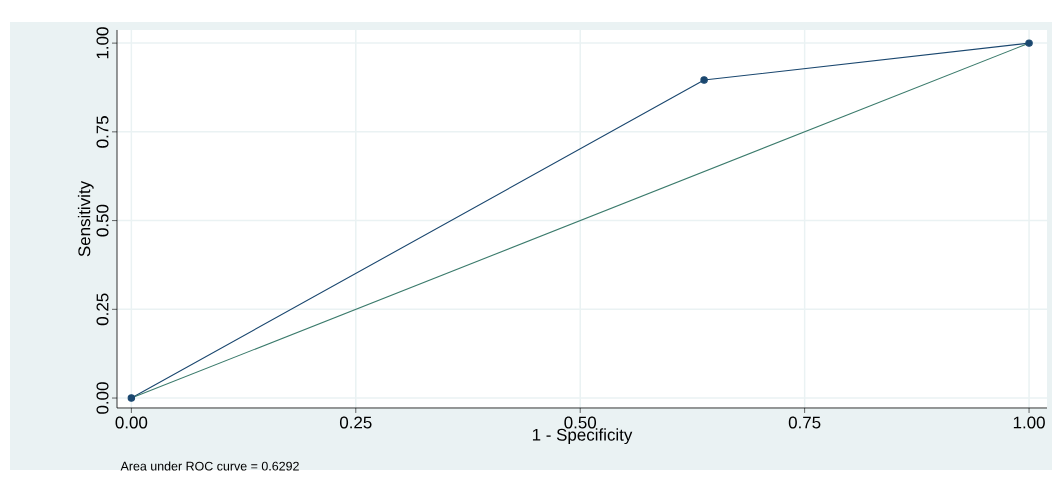 The width and height of the screenshot is (1062, 483). Describe the element at coordinates (209, 466) in the screenshot. I see `text: Area under ROC curve = 0.6292` at that location.